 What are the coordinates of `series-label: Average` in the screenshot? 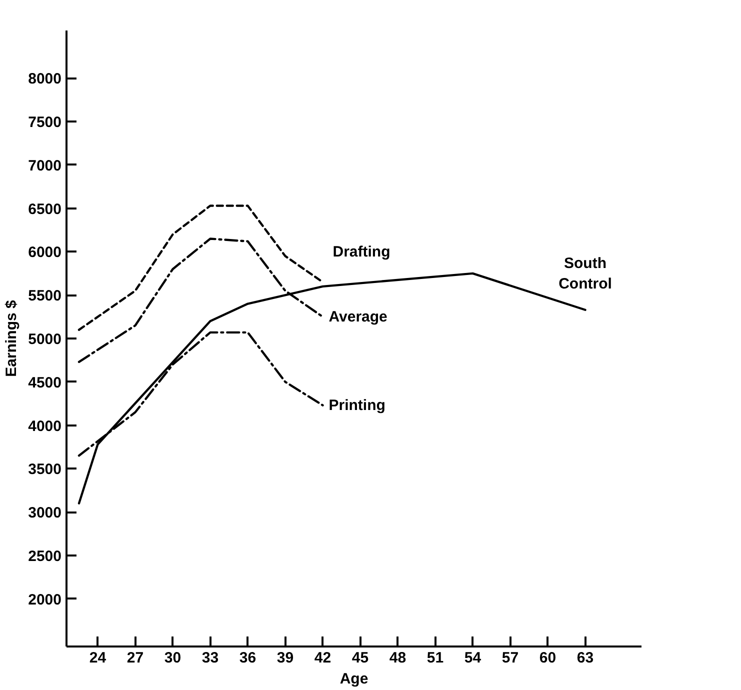 It's located at (358, 317).